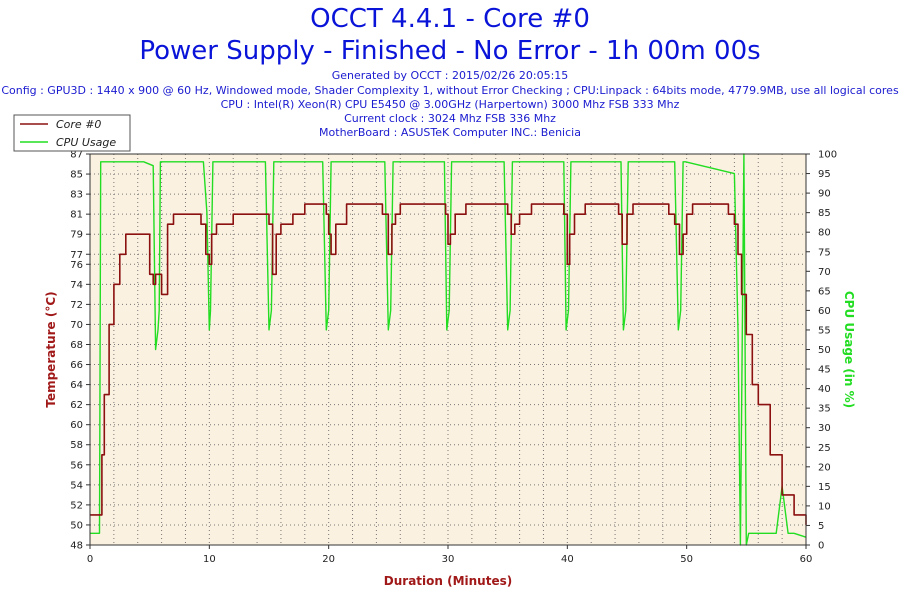 The width and height of the screenshot is (900, 600). Describe the element at coordinates (76, 385) in the screenshot. I see `y-tick-label: 64` at that location.